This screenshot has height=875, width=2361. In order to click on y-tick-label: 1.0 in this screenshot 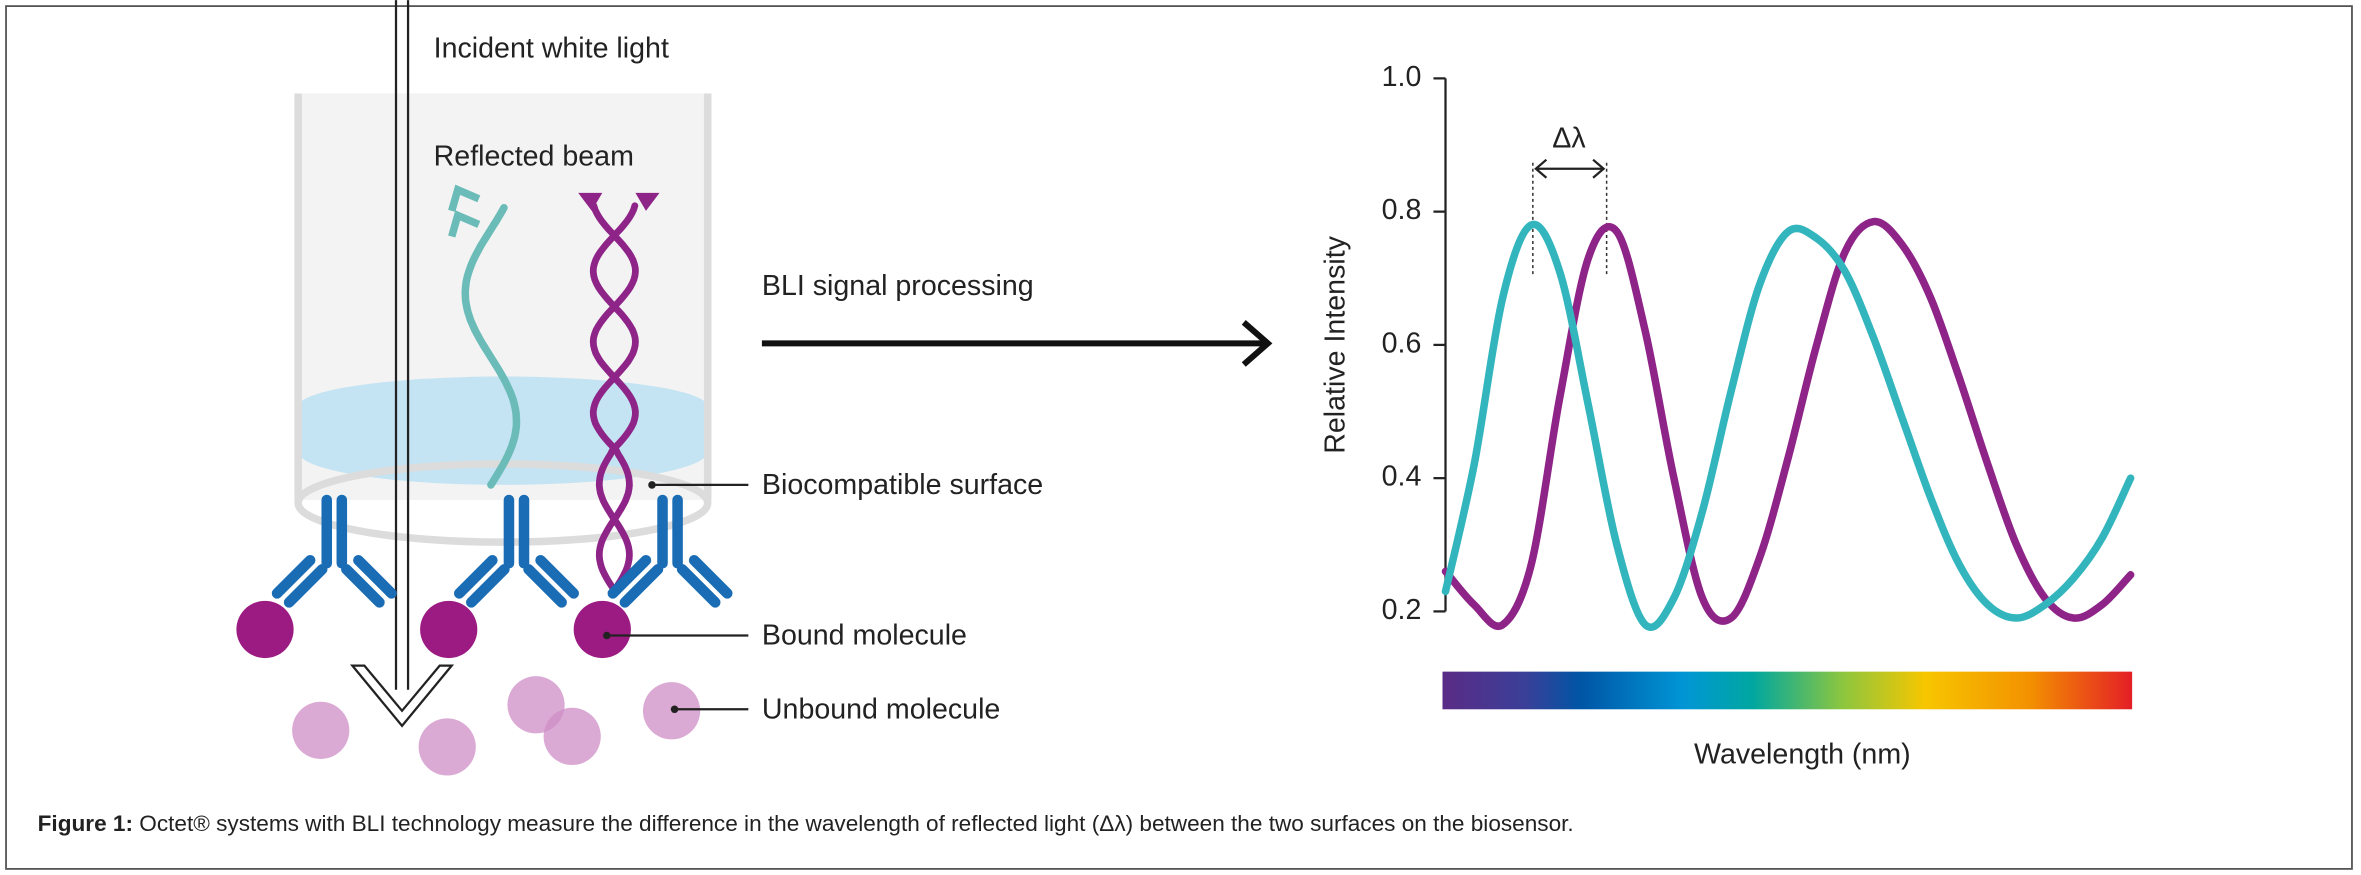, I will do `click(1402, 77)`.